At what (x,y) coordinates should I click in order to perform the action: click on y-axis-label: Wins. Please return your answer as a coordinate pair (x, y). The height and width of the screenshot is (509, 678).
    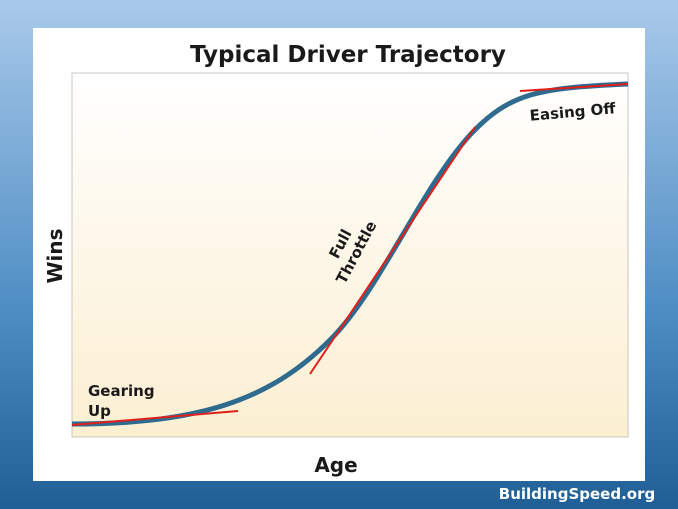
    Looking at the image, I should click on (55, 255).